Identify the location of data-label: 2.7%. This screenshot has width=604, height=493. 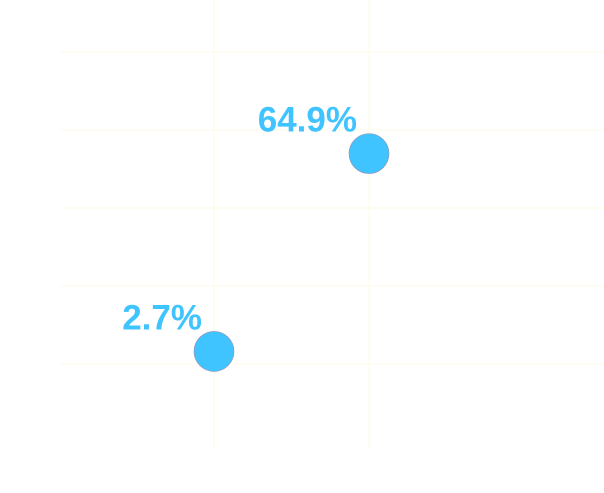
(162, 317).